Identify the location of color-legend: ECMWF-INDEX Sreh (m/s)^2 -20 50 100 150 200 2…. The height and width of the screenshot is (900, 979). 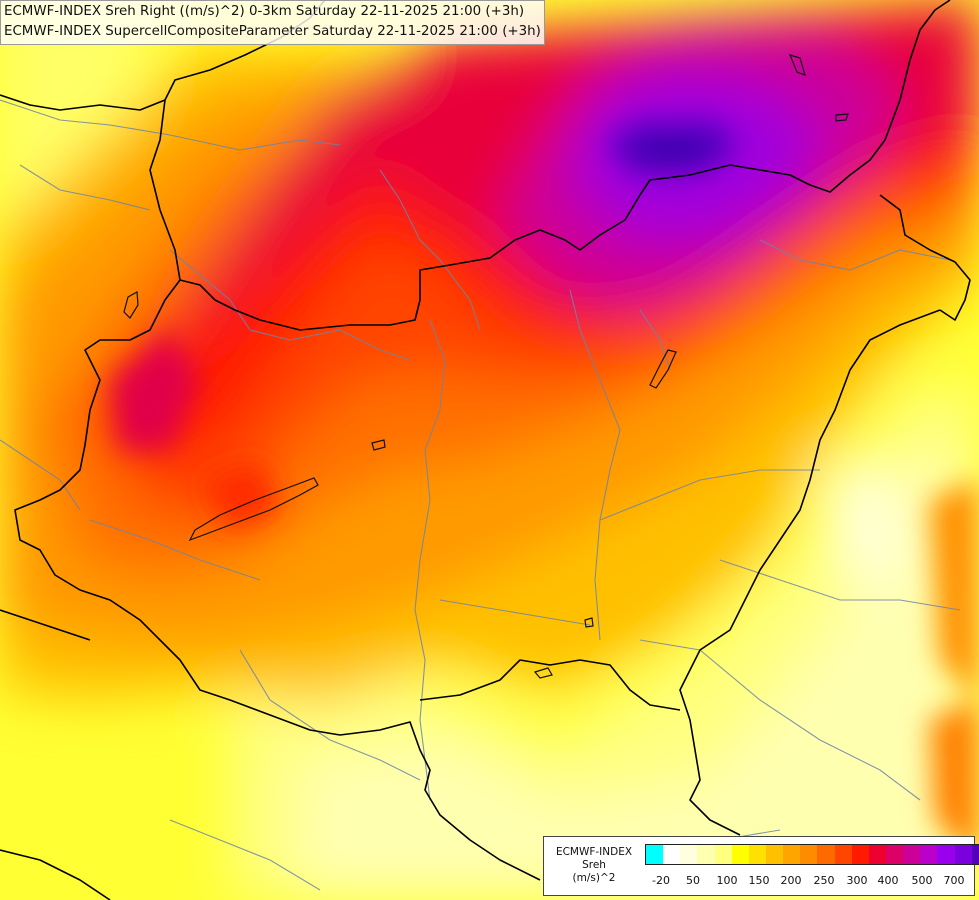
(761, 866).